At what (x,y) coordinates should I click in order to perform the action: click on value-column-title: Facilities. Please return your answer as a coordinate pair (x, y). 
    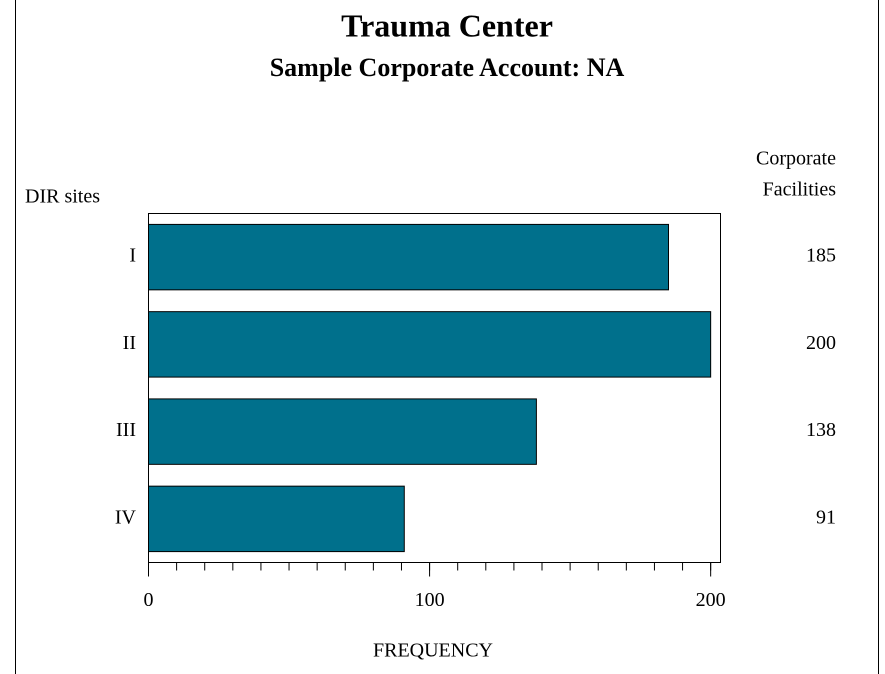
    Looking at the image, I should click on (800, 190).